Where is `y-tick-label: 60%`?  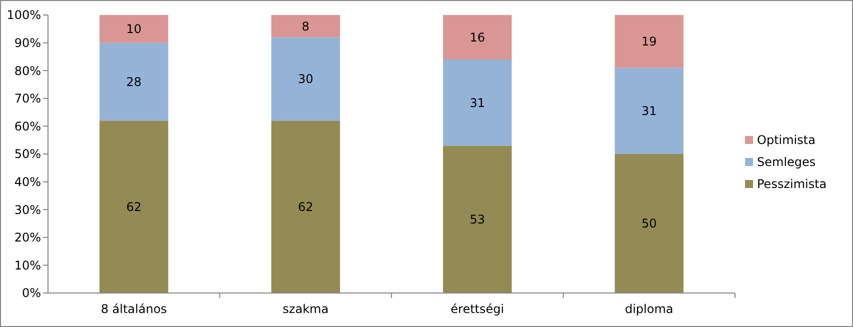
y-tick-label: 60% is located at coordinates (27, 126).